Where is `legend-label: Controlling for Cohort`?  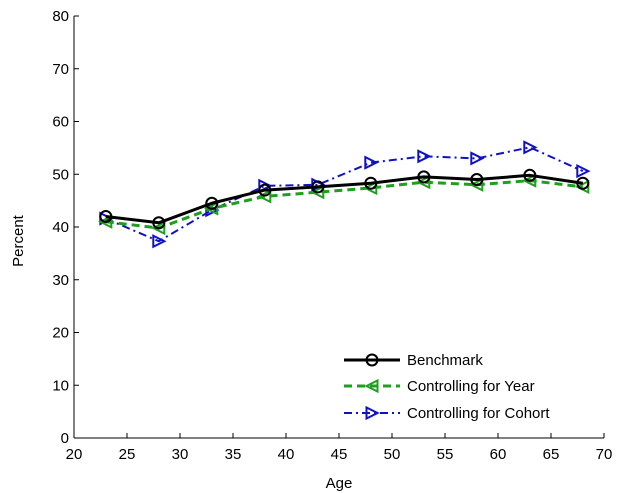 legend-label: Controlling for Cohort is located at coordinates (478, 413).